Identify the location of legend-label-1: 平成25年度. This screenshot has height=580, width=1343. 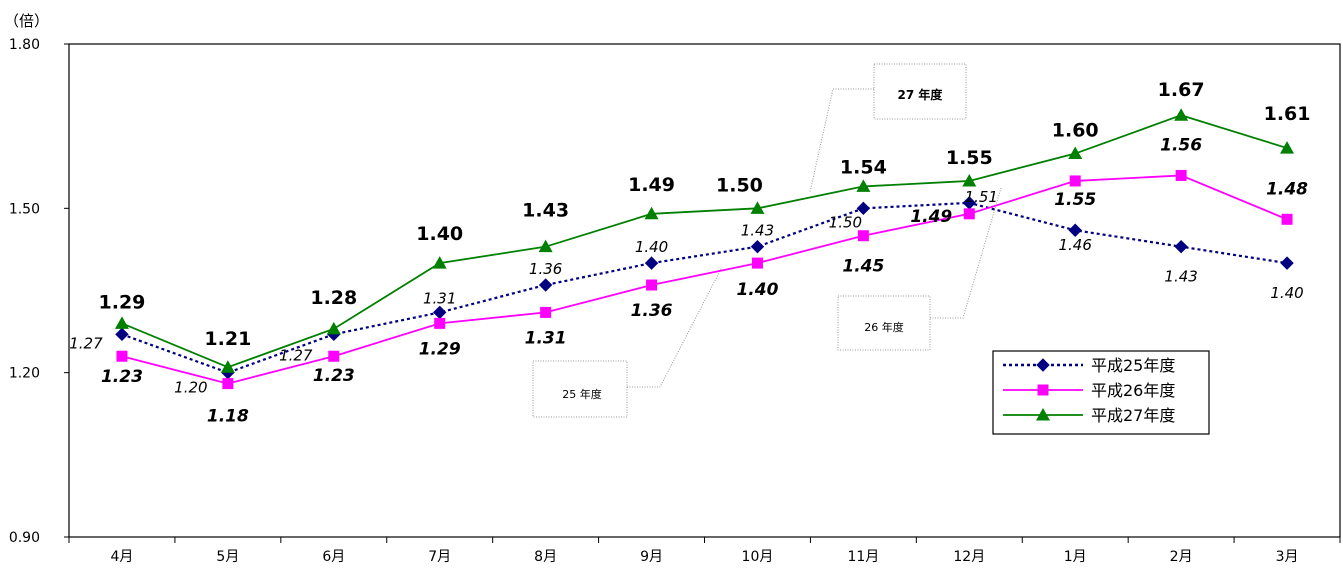
(1133, 365).